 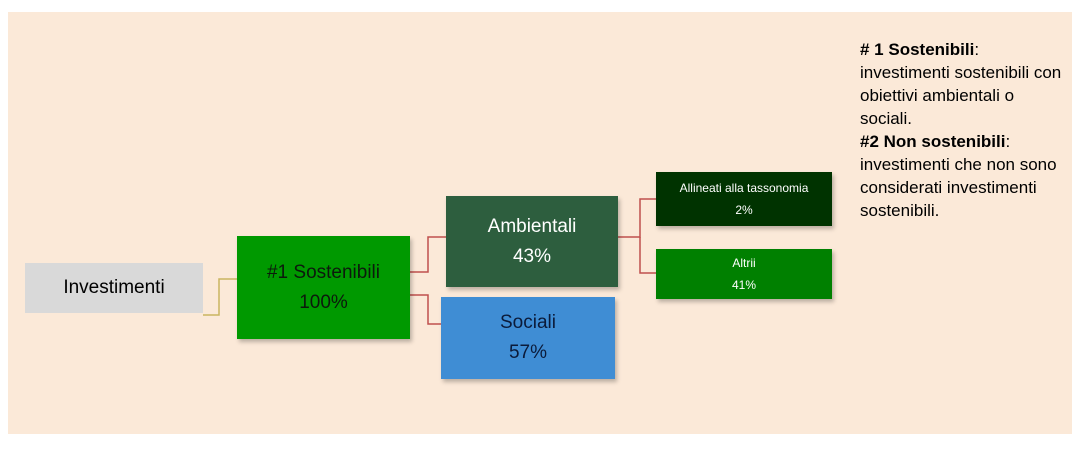 I want to click on node-label: Ambientali, so click(x=532, y=226).